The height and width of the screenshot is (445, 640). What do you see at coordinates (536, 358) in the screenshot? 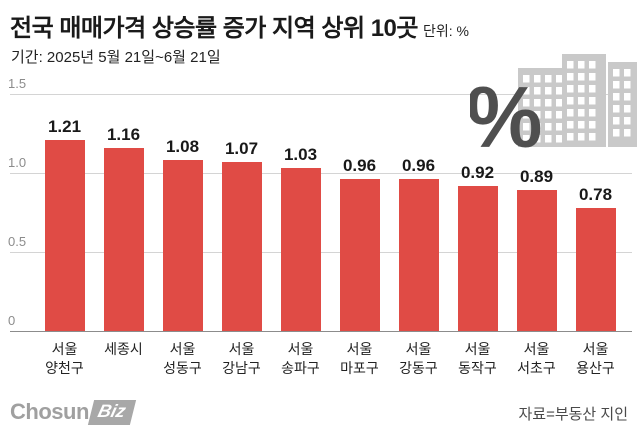
I see `bar-category-label: 서울 서초구` at bounding box center [536, 358].